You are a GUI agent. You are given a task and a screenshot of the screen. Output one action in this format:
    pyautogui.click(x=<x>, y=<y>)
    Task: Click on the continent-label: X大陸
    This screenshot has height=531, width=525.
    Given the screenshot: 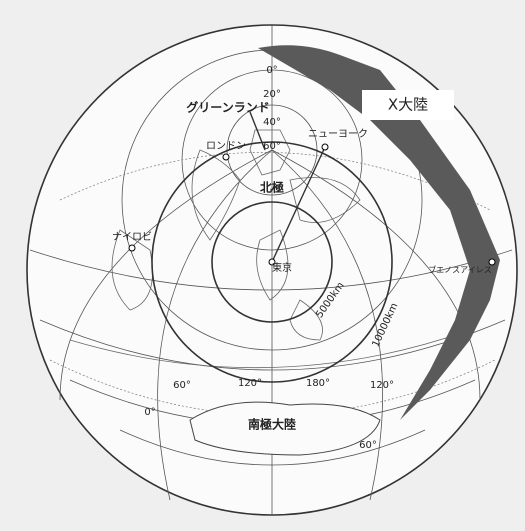 What is the action you would take?
    pyautogui.click(x=408, y=105)
    